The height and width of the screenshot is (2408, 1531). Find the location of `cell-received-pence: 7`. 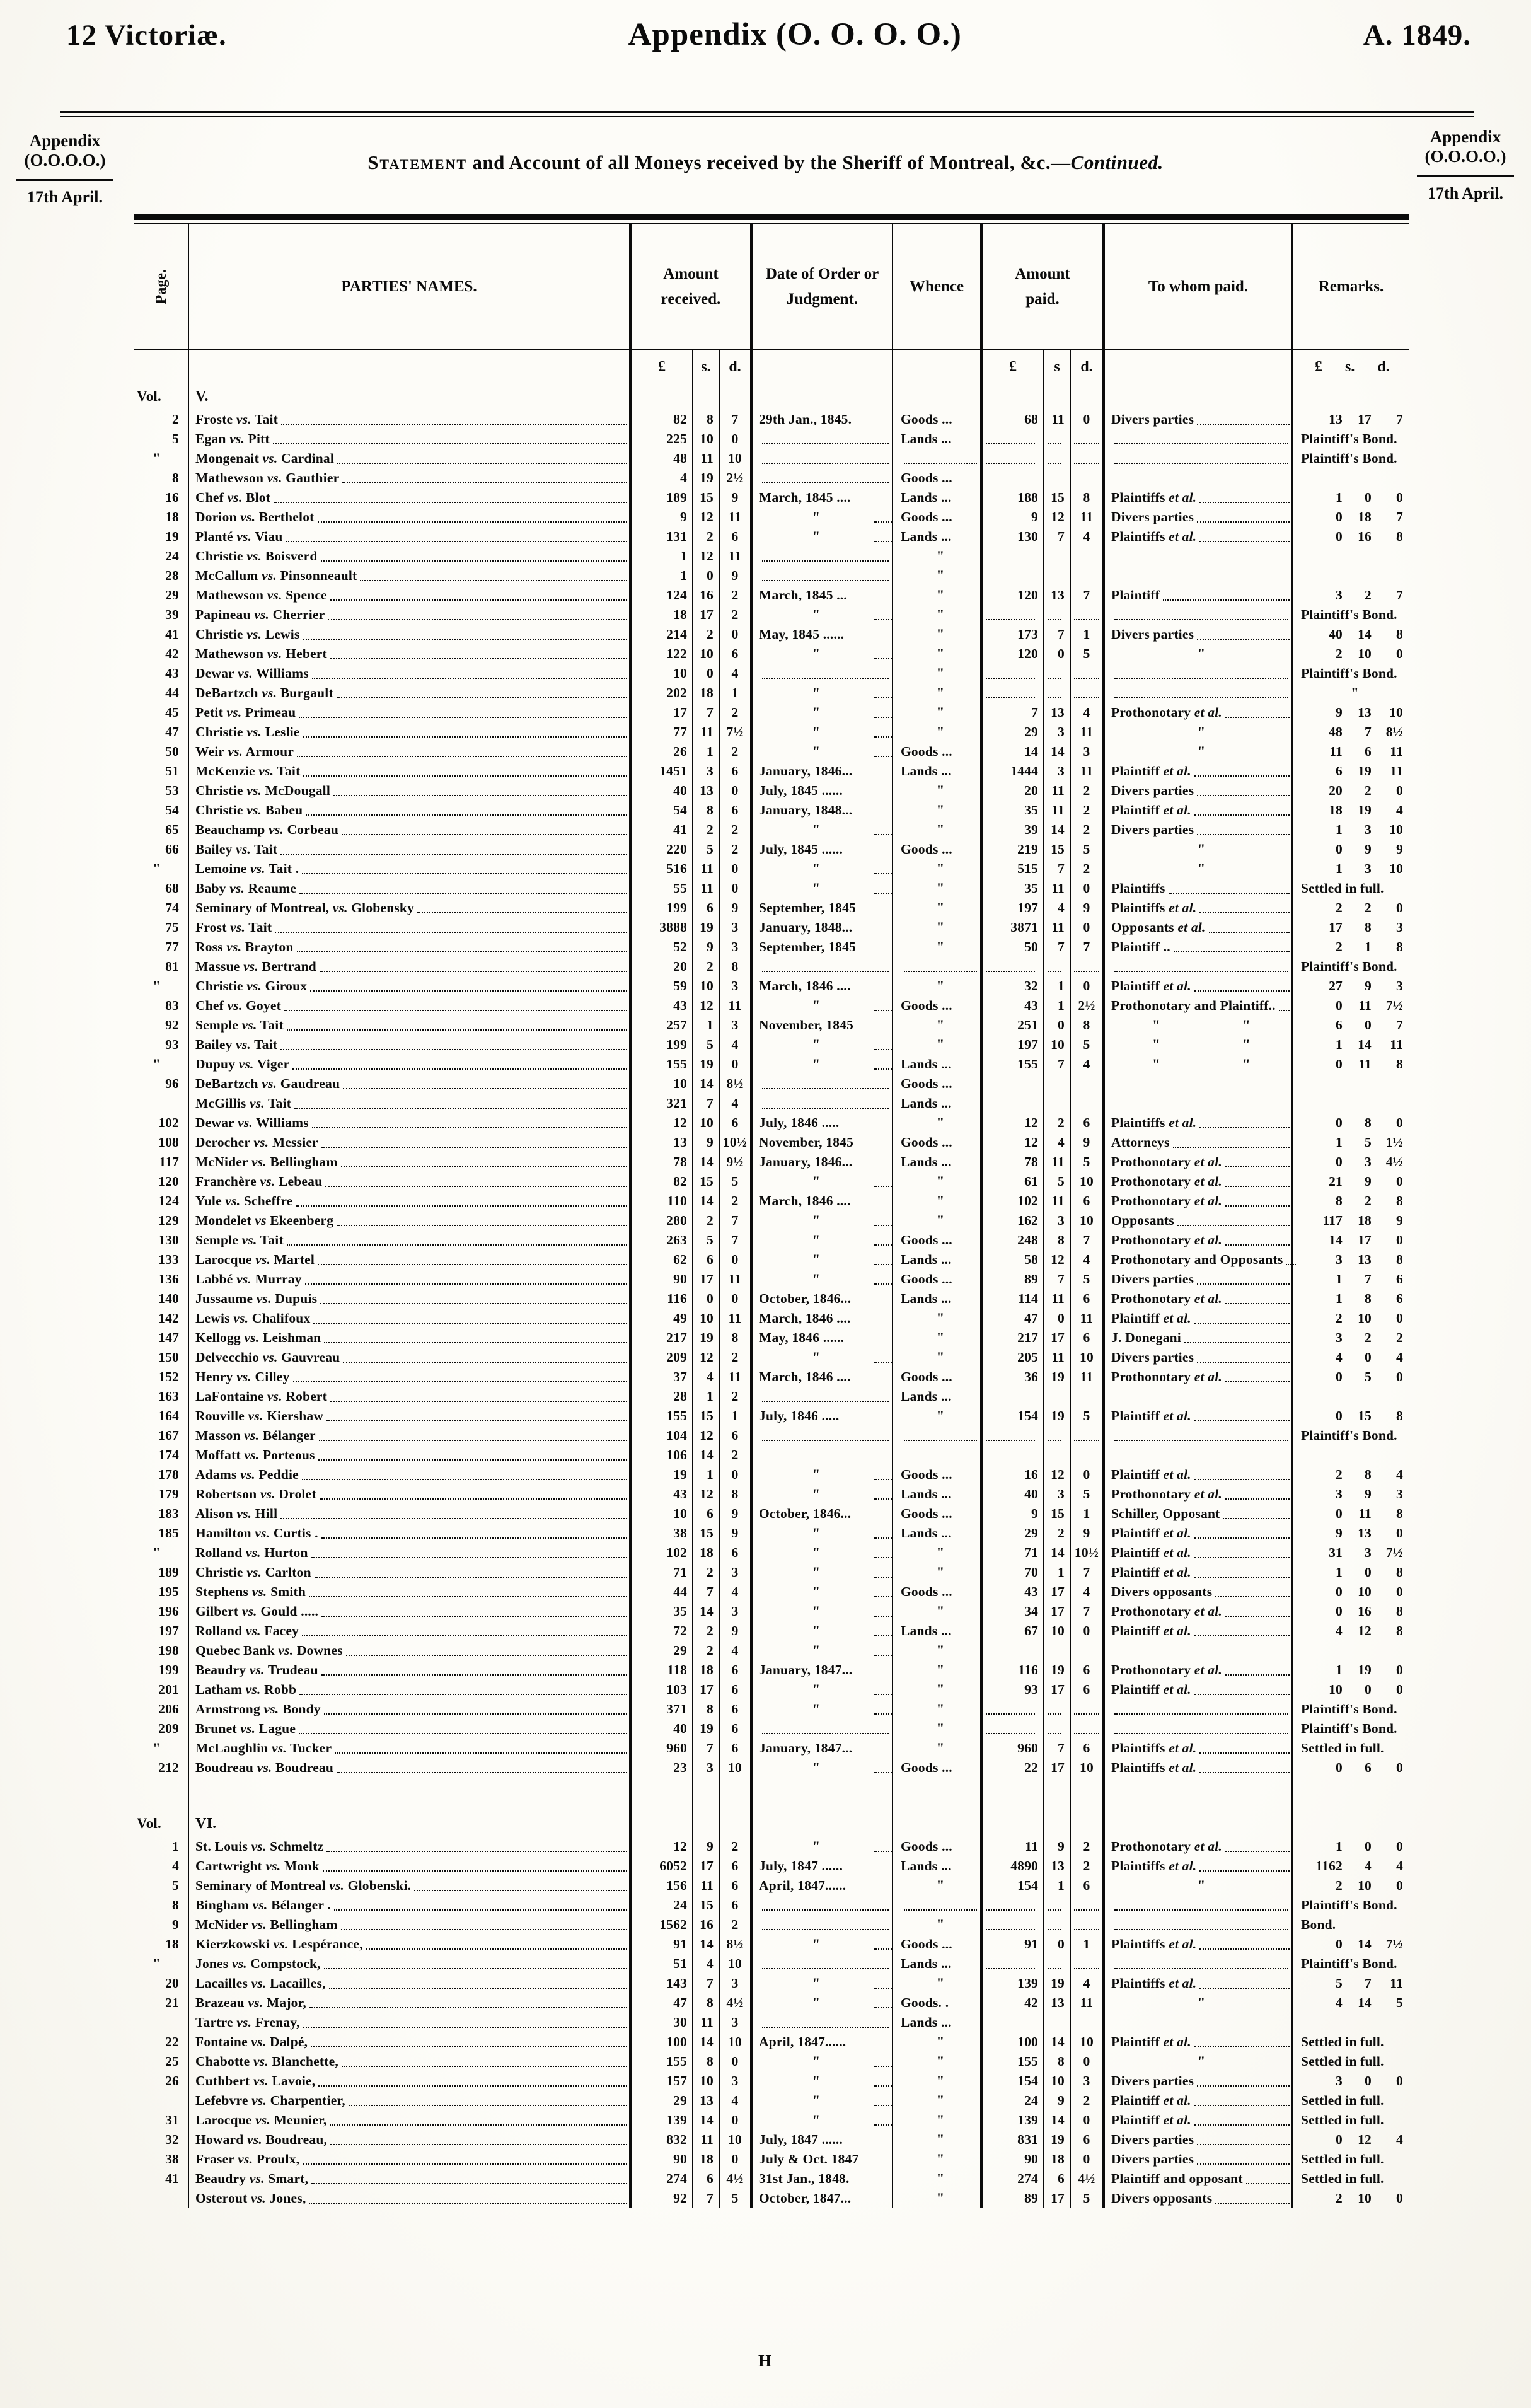

cell-received-pence: 7 is located at coordinates (735, 1220).